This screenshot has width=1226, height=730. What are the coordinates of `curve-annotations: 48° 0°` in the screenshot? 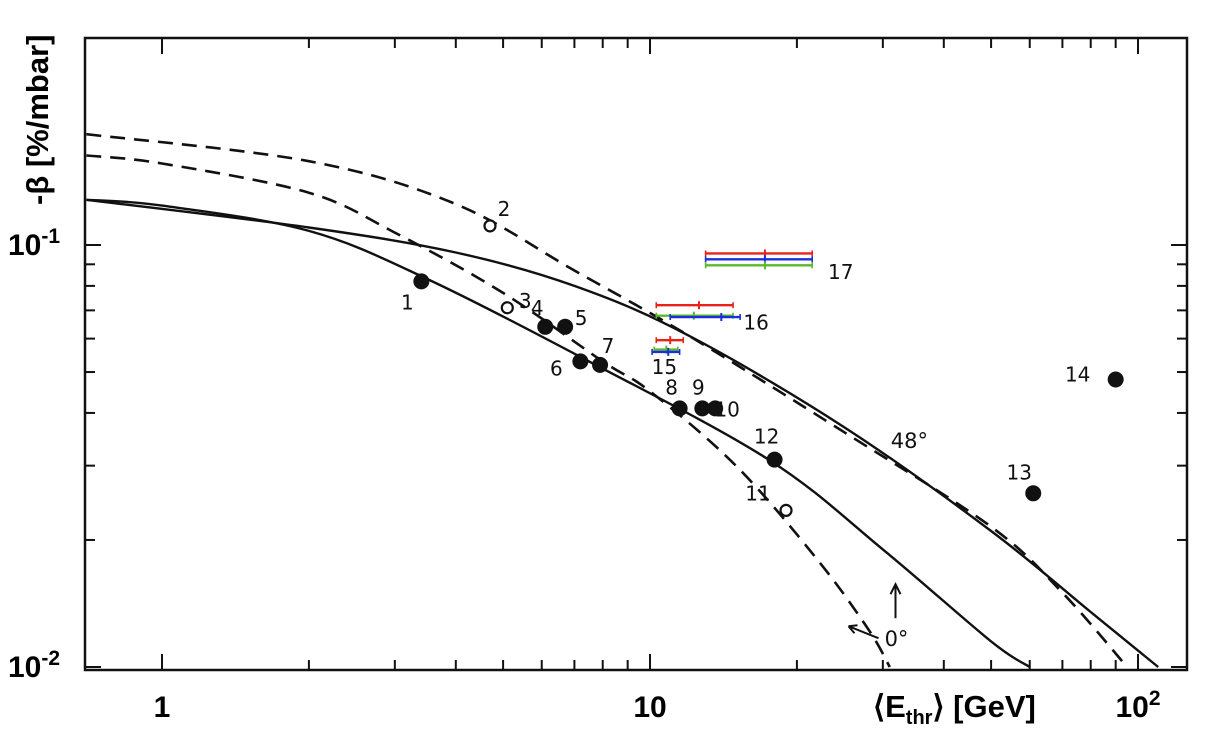 It's located at (887, 540).